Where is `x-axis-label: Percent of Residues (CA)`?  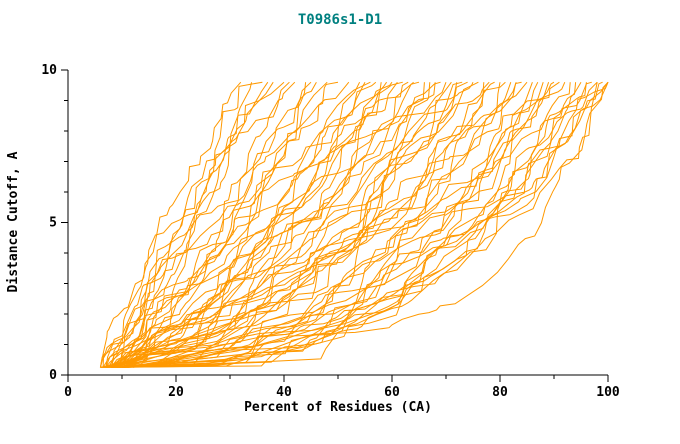 x-axis-label: Percent of Residues (CA) is located at coordinates (338, 407).